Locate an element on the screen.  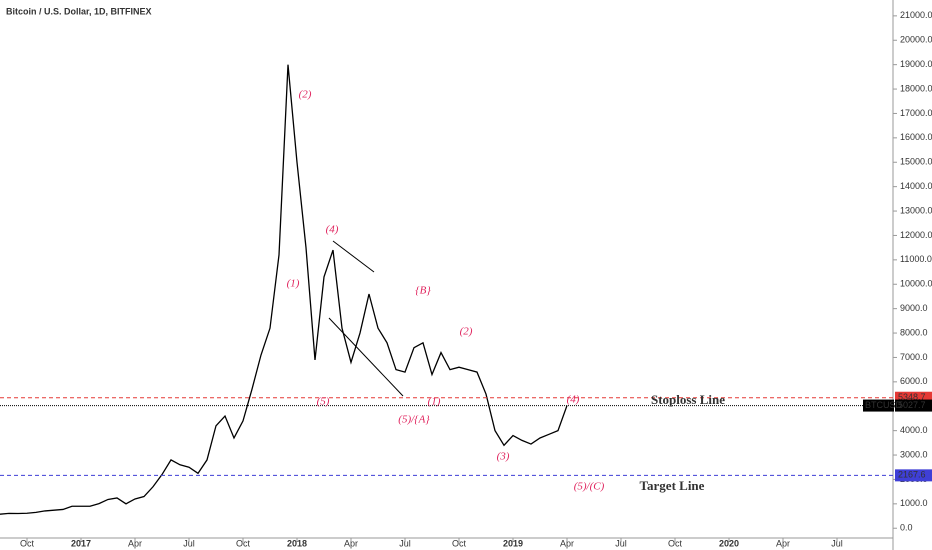
y-tick-label: 10000.0 is located at coordinates (916, 284).